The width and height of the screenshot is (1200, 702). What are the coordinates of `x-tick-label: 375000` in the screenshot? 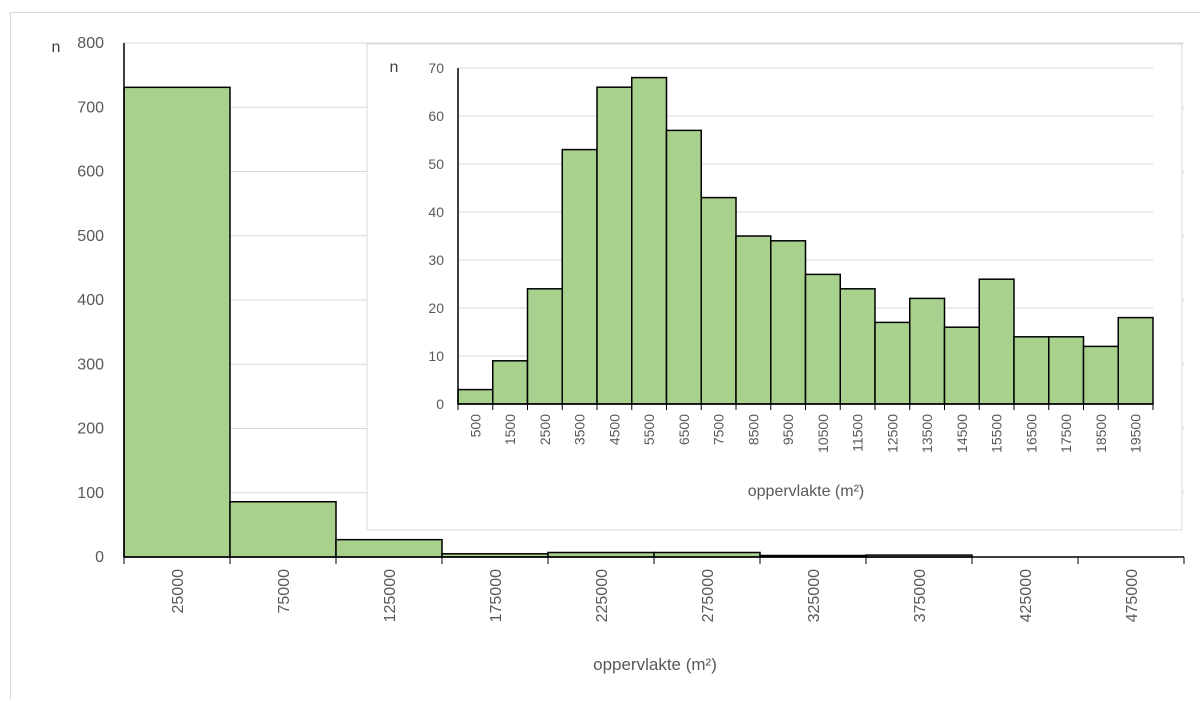 It's located at (920, 595).